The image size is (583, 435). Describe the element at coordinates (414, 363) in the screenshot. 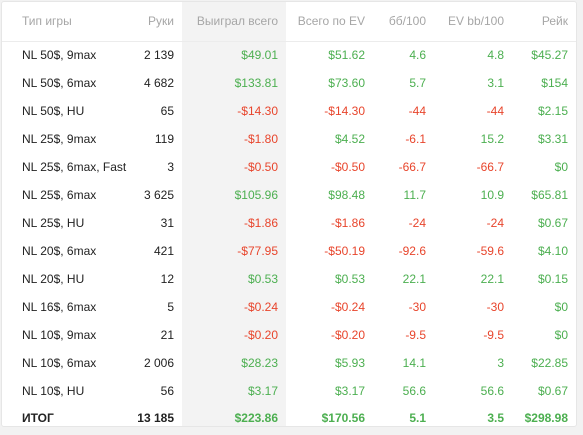

I see `cell-bb100: 14.1` at that location.